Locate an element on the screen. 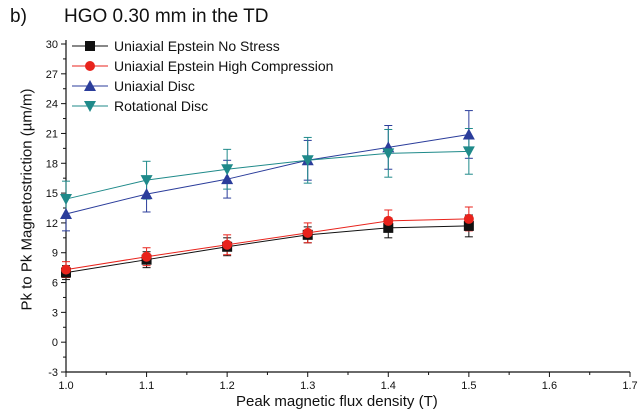 This screenshot has height=416, width=641. y-tick-label: 18 is located at coordinates (52, 164).